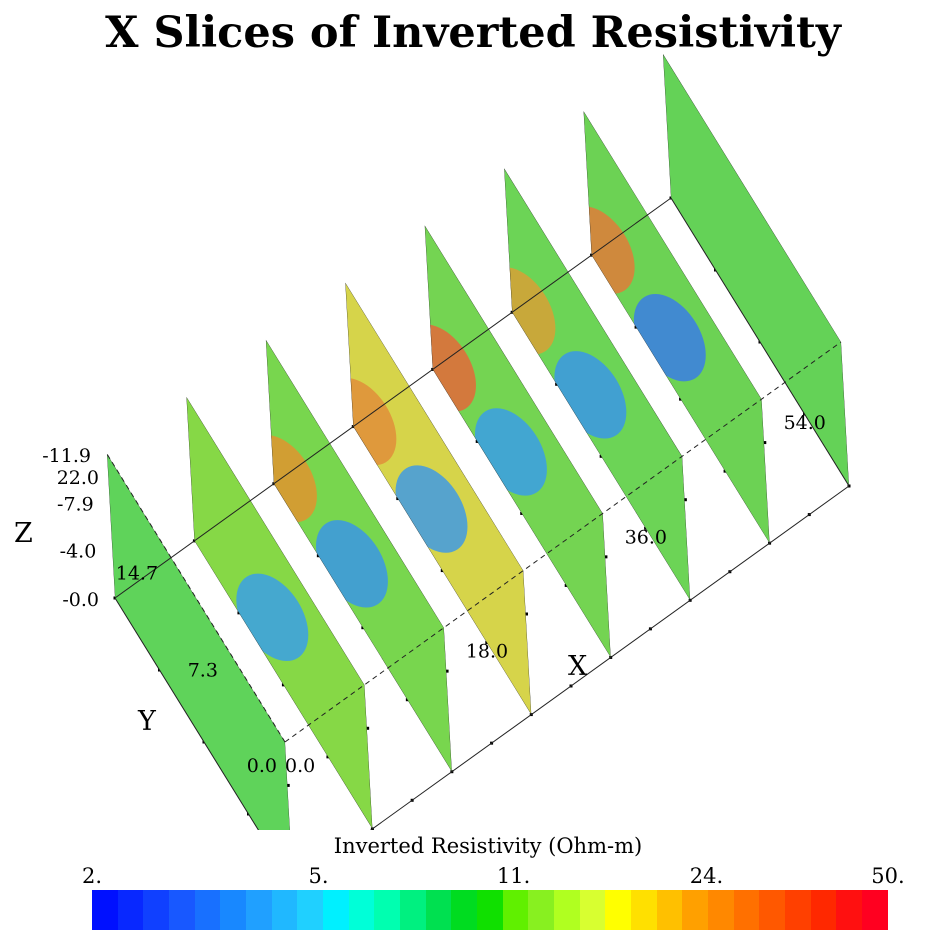 Image resolution: width=946 pixels, height=946 pixels. Describe the element at coordinates (318, 876) in the screenshot. I see `colorbar-tick-label: 5.` at that location.